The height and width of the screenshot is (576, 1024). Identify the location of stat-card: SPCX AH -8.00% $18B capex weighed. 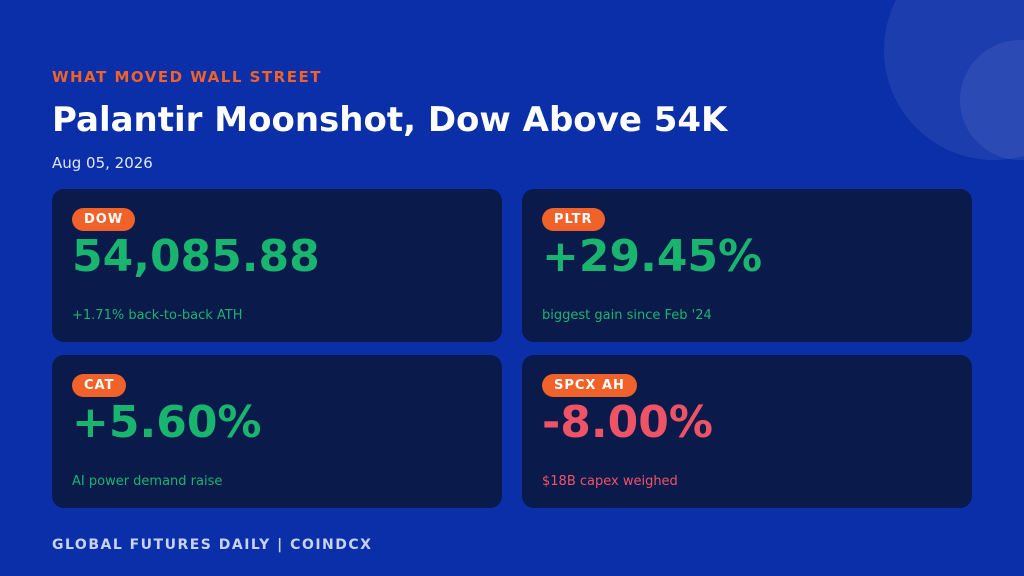
(747, 431).